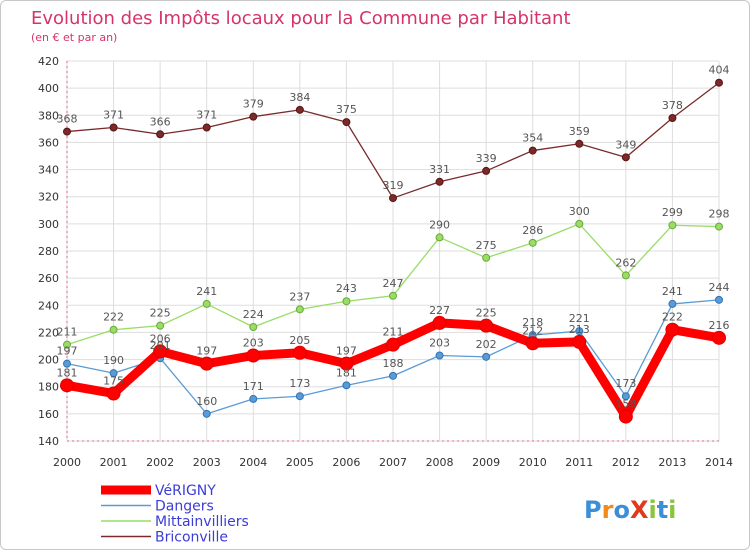 This screenshot has height=550, width=750. I want to click on y-tick-label: 240, so click(48, 305).